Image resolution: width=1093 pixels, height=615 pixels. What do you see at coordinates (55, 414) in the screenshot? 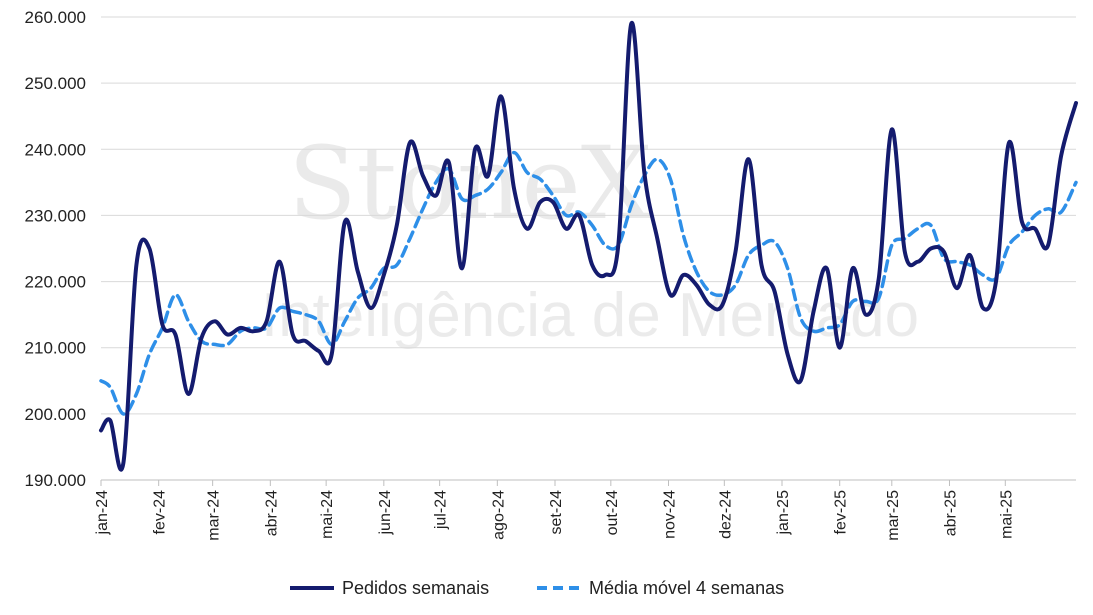
I see `y-tick-label: 200.000` at bounding box center [55, 414].